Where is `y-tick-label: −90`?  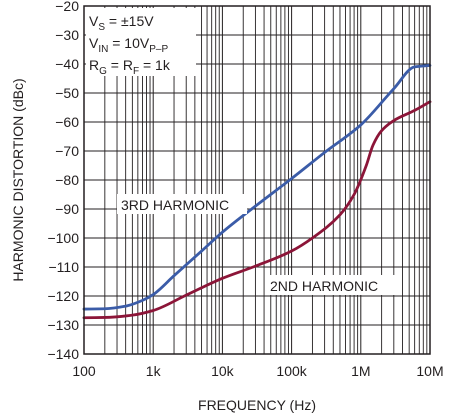
y-tick-label: −90 is located at coordinates (67, 209).